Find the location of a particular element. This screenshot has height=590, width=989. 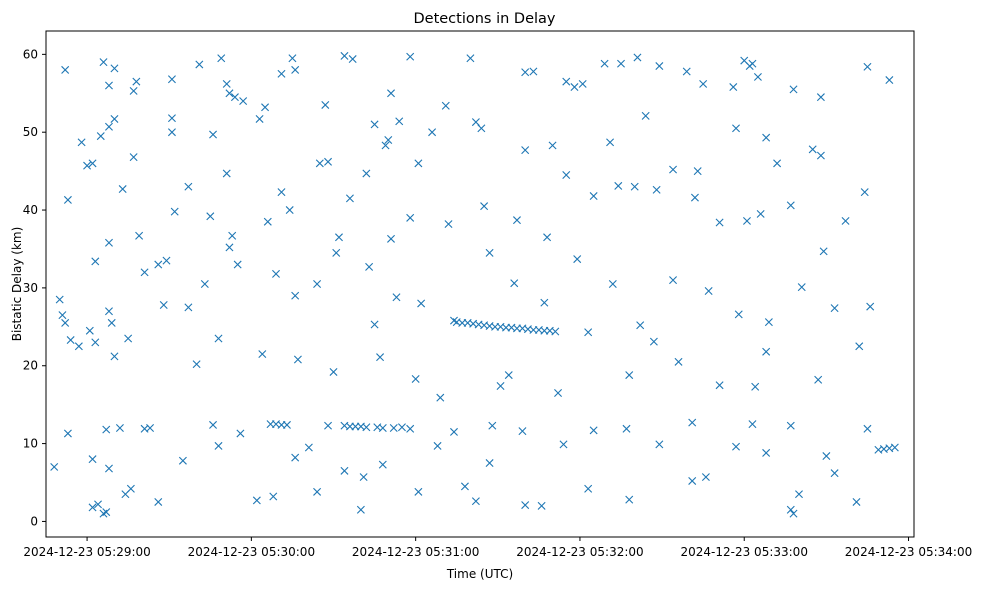

x-tick-label: 2024-12-23 05:29:00 is located at coordinates (86, 552).